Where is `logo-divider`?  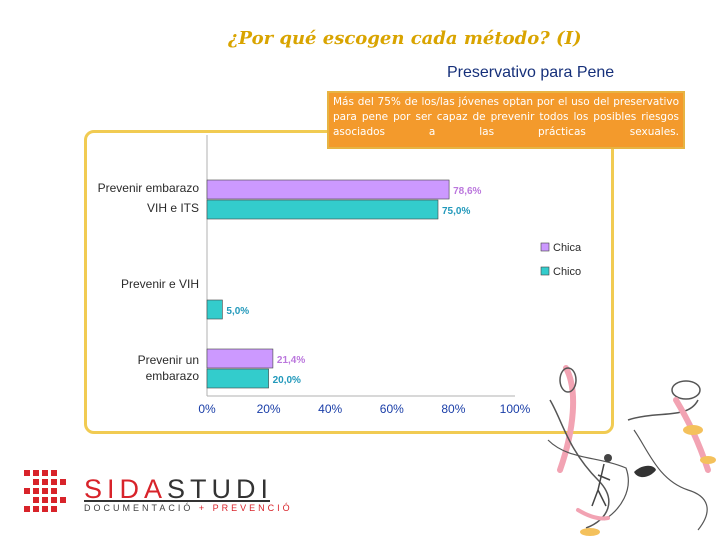 logo-divider is located at coordinates (177, 501).